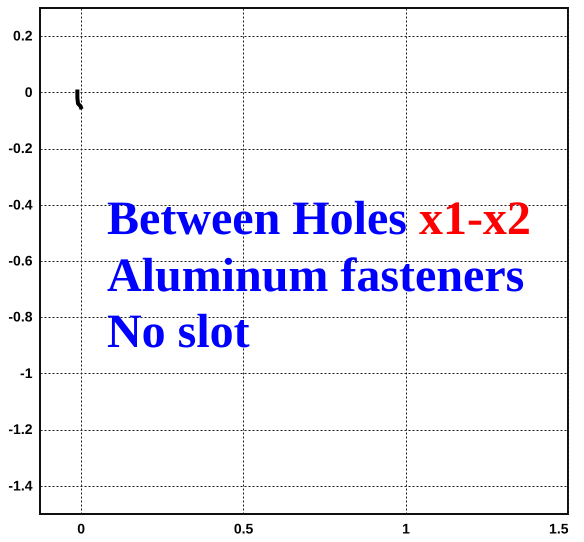  Describe the element at coordinates (244, 528) in the screenshot. I see `x-tick-label: 0.5` at that location.